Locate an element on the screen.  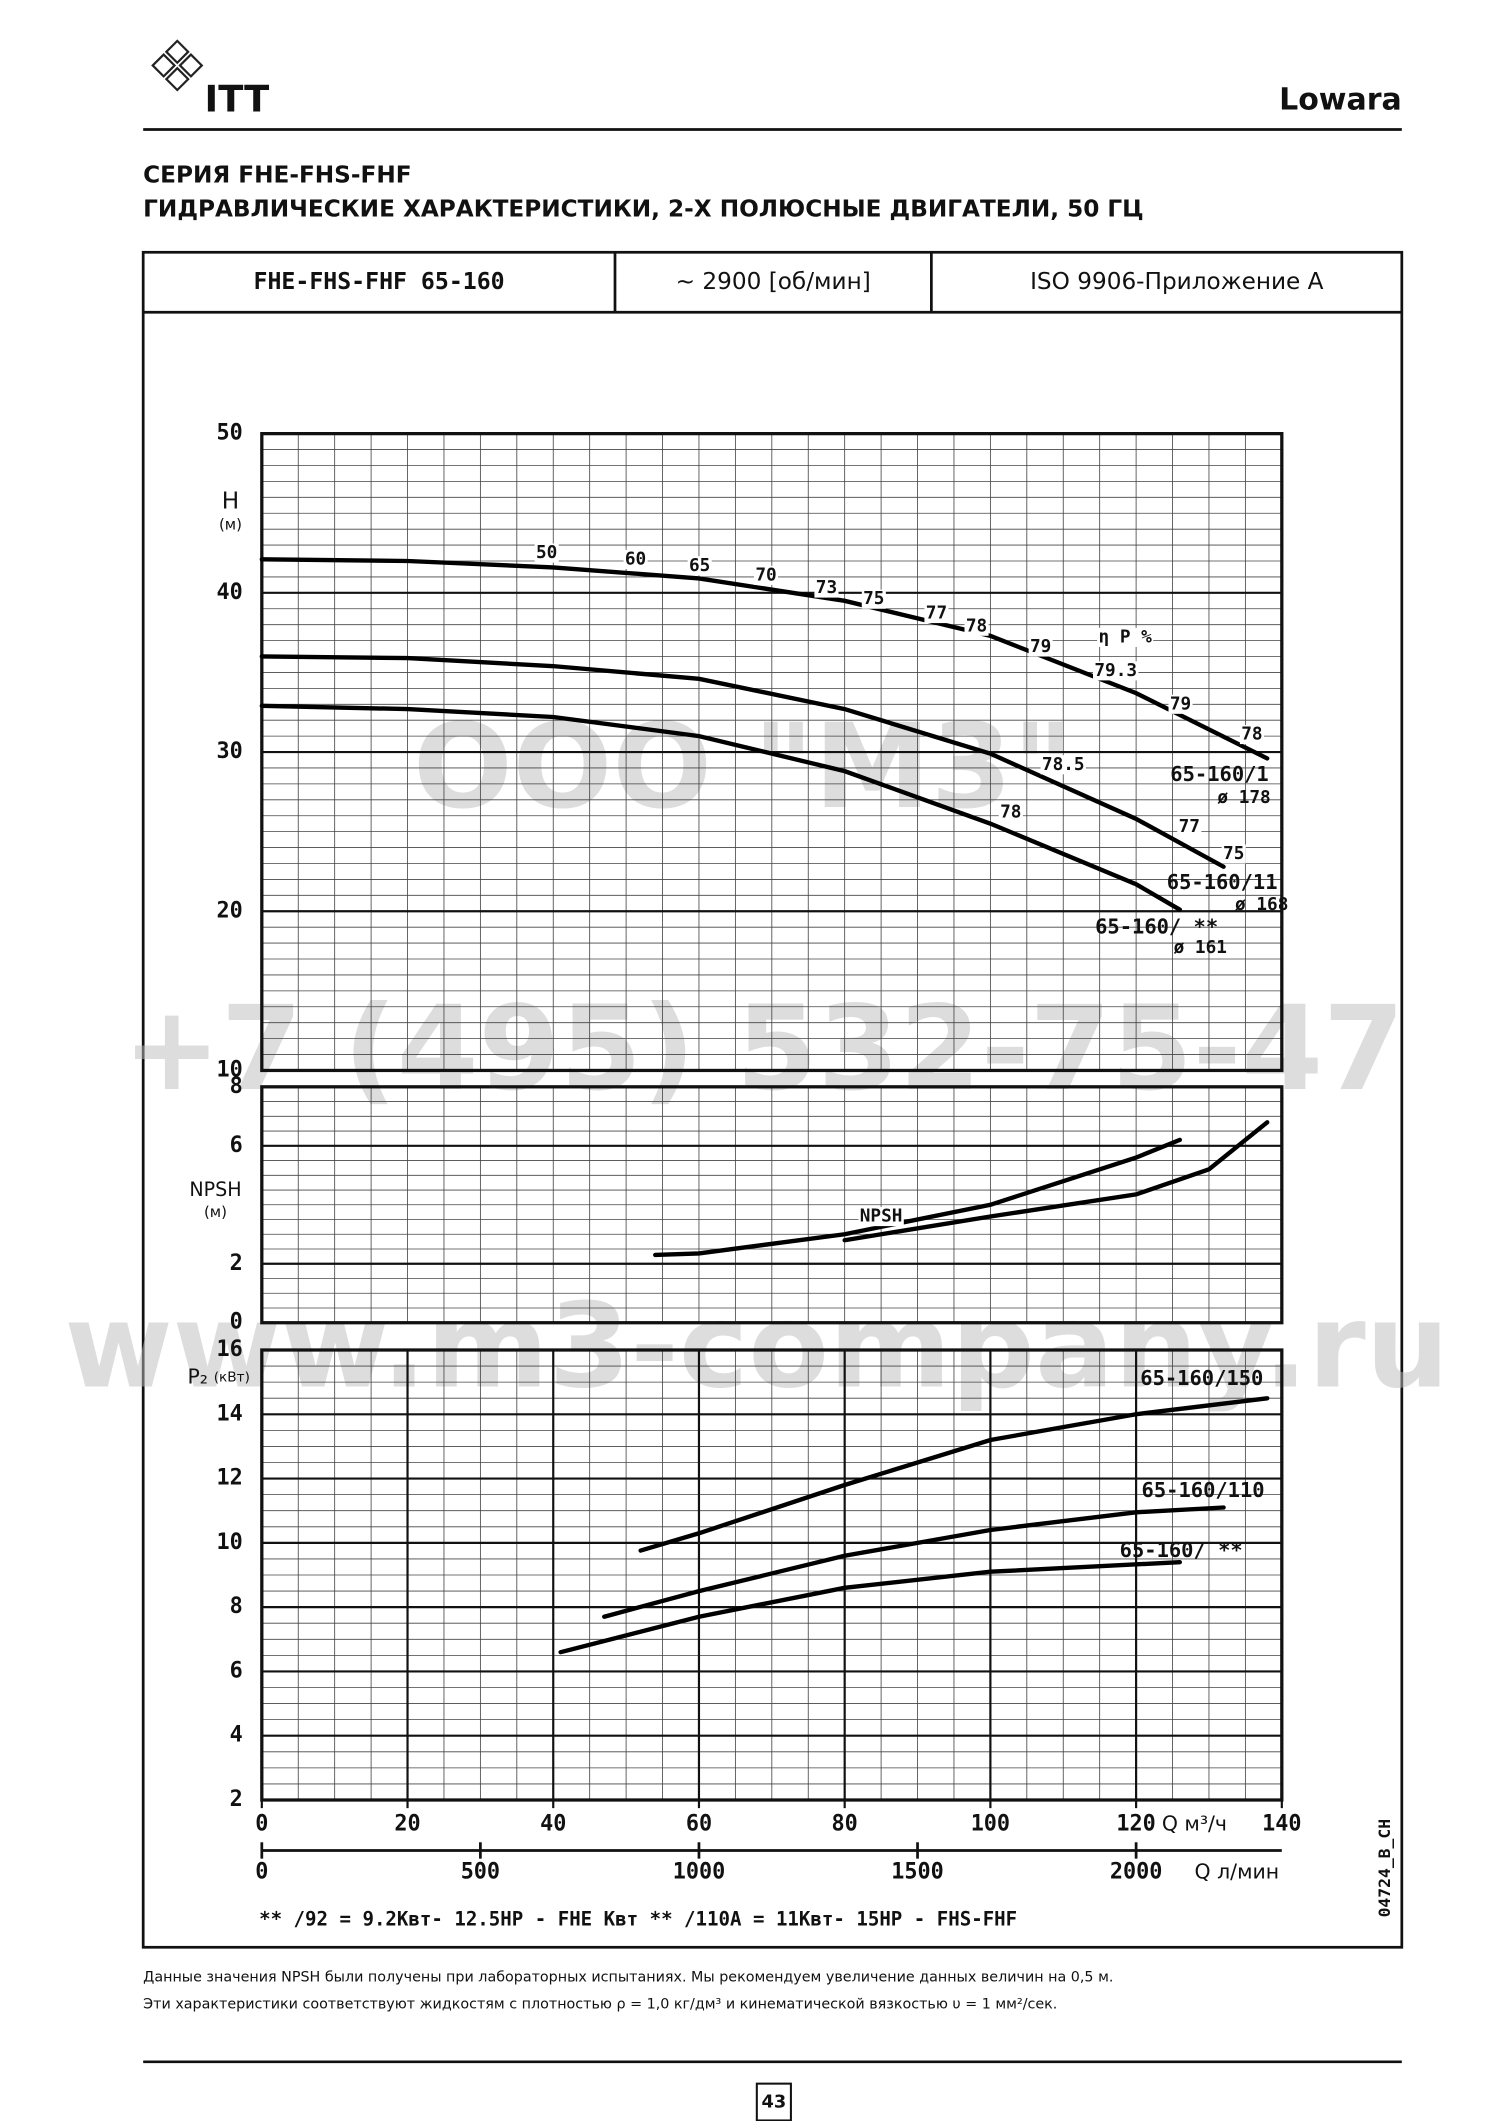
y-tick-label: 20 is located at coordinates (229, 910).